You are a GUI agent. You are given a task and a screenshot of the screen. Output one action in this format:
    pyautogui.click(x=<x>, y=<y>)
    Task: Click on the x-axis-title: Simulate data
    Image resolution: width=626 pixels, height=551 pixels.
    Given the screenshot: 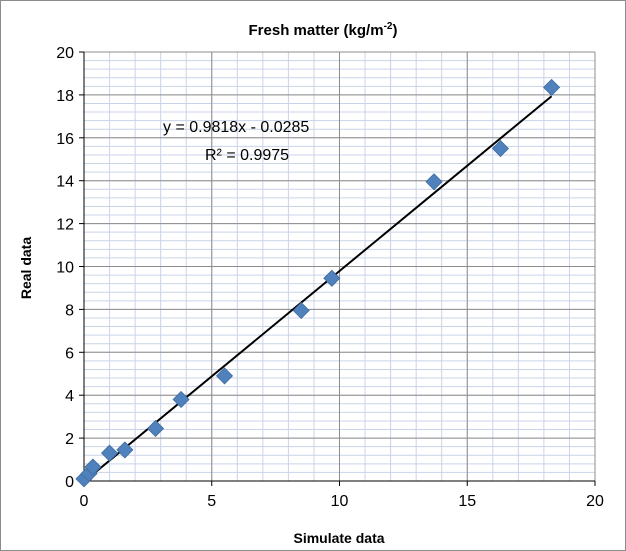 What is the action you would take?
    pyautogui.click(x=338, y=538)
    